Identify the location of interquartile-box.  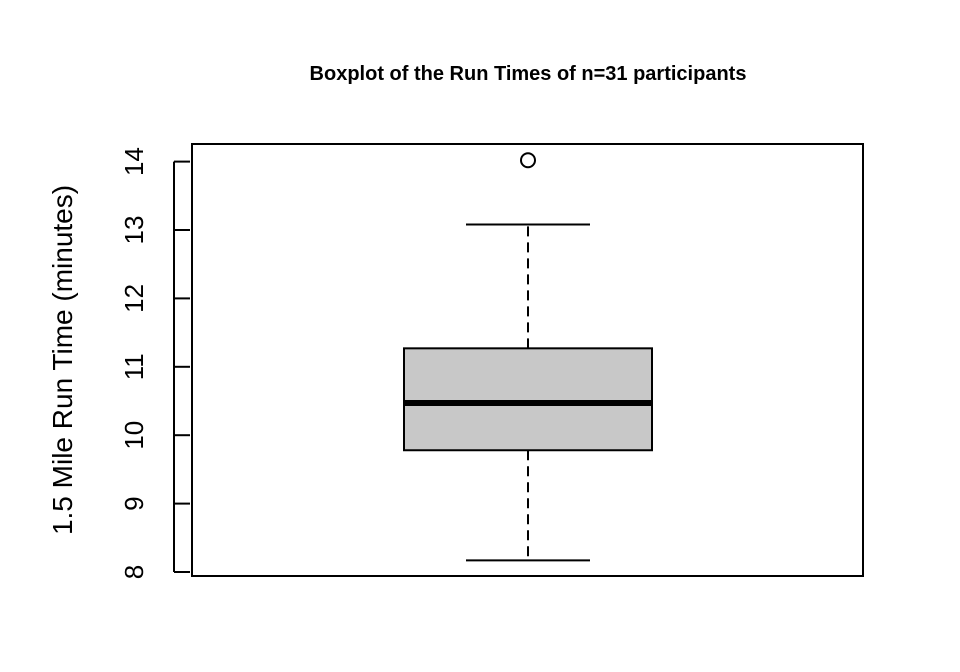
(528, 399).